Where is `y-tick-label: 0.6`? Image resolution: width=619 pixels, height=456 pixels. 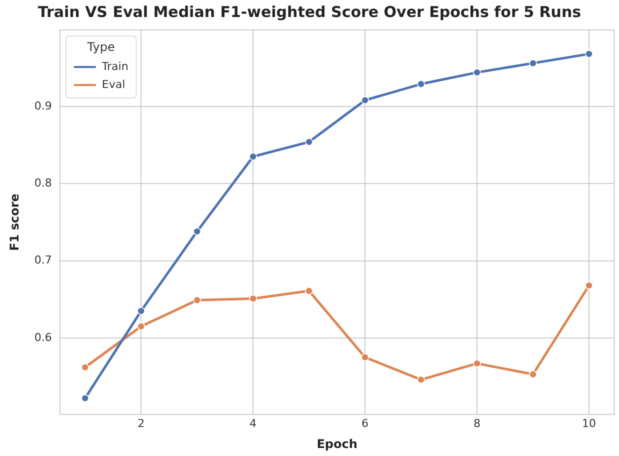
y-tick-label: 0.6 is located at coordinates (43, 337).